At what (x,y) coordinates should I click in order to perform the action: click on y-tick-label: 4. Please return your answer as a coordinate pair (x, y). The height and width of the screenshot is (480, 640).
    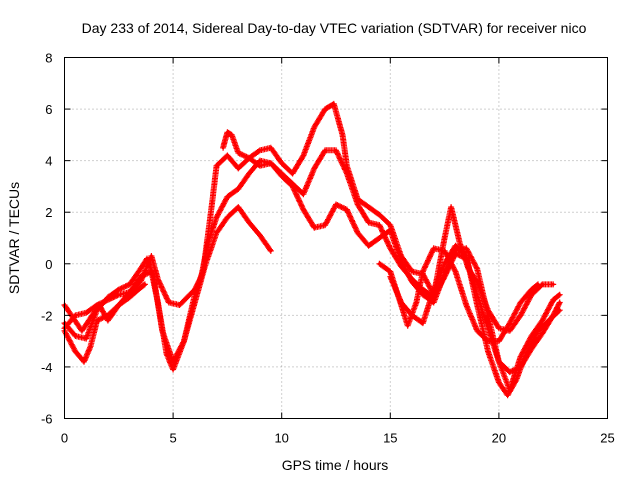
    Looking at the image, I should click on (48, 161).